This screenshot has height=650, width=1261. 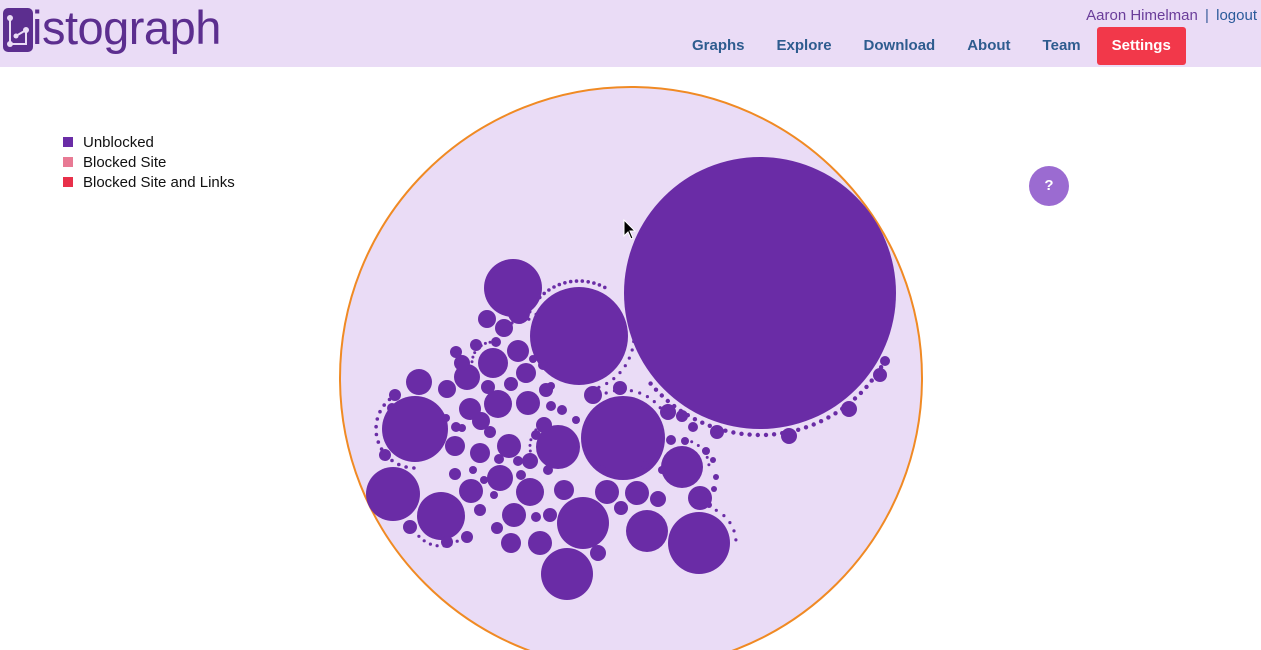 What do you see at coordinates (1236, 15) in the screenshot?
I see `logout-link: logout` at bounding box center [1236, 15].